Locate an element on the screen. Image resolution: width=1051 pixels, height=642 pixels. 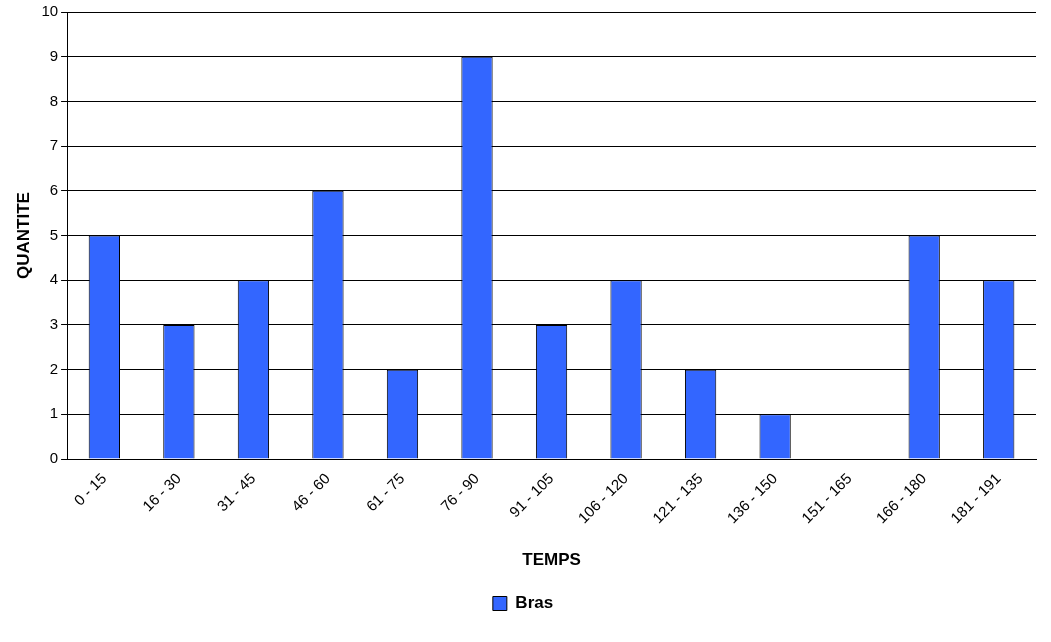
y-tick-label: 10 is located at coordinates (50, 11).